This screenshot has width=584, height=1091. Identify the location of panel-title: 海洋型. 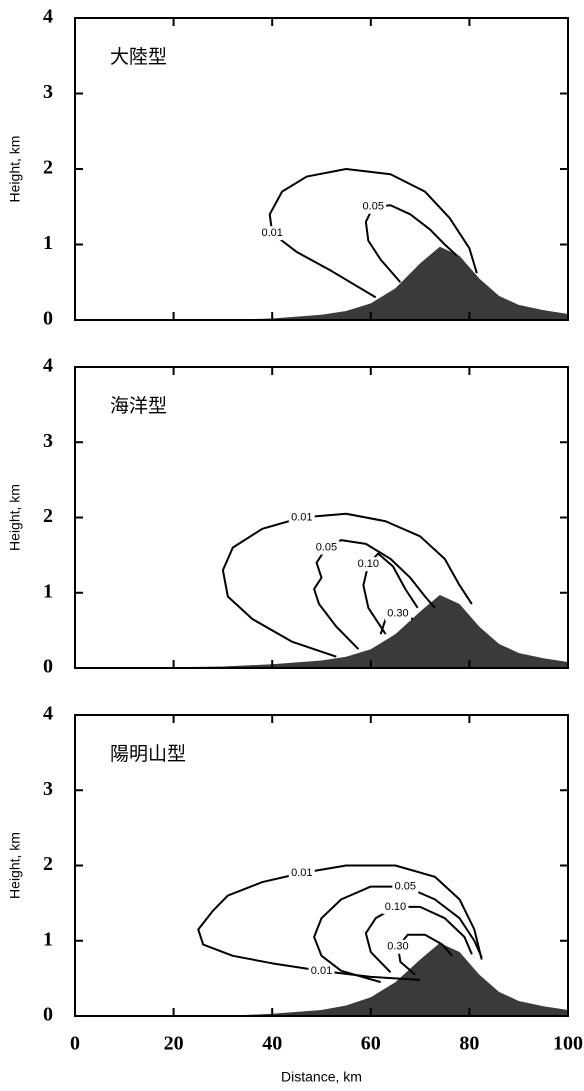
(138, 406).